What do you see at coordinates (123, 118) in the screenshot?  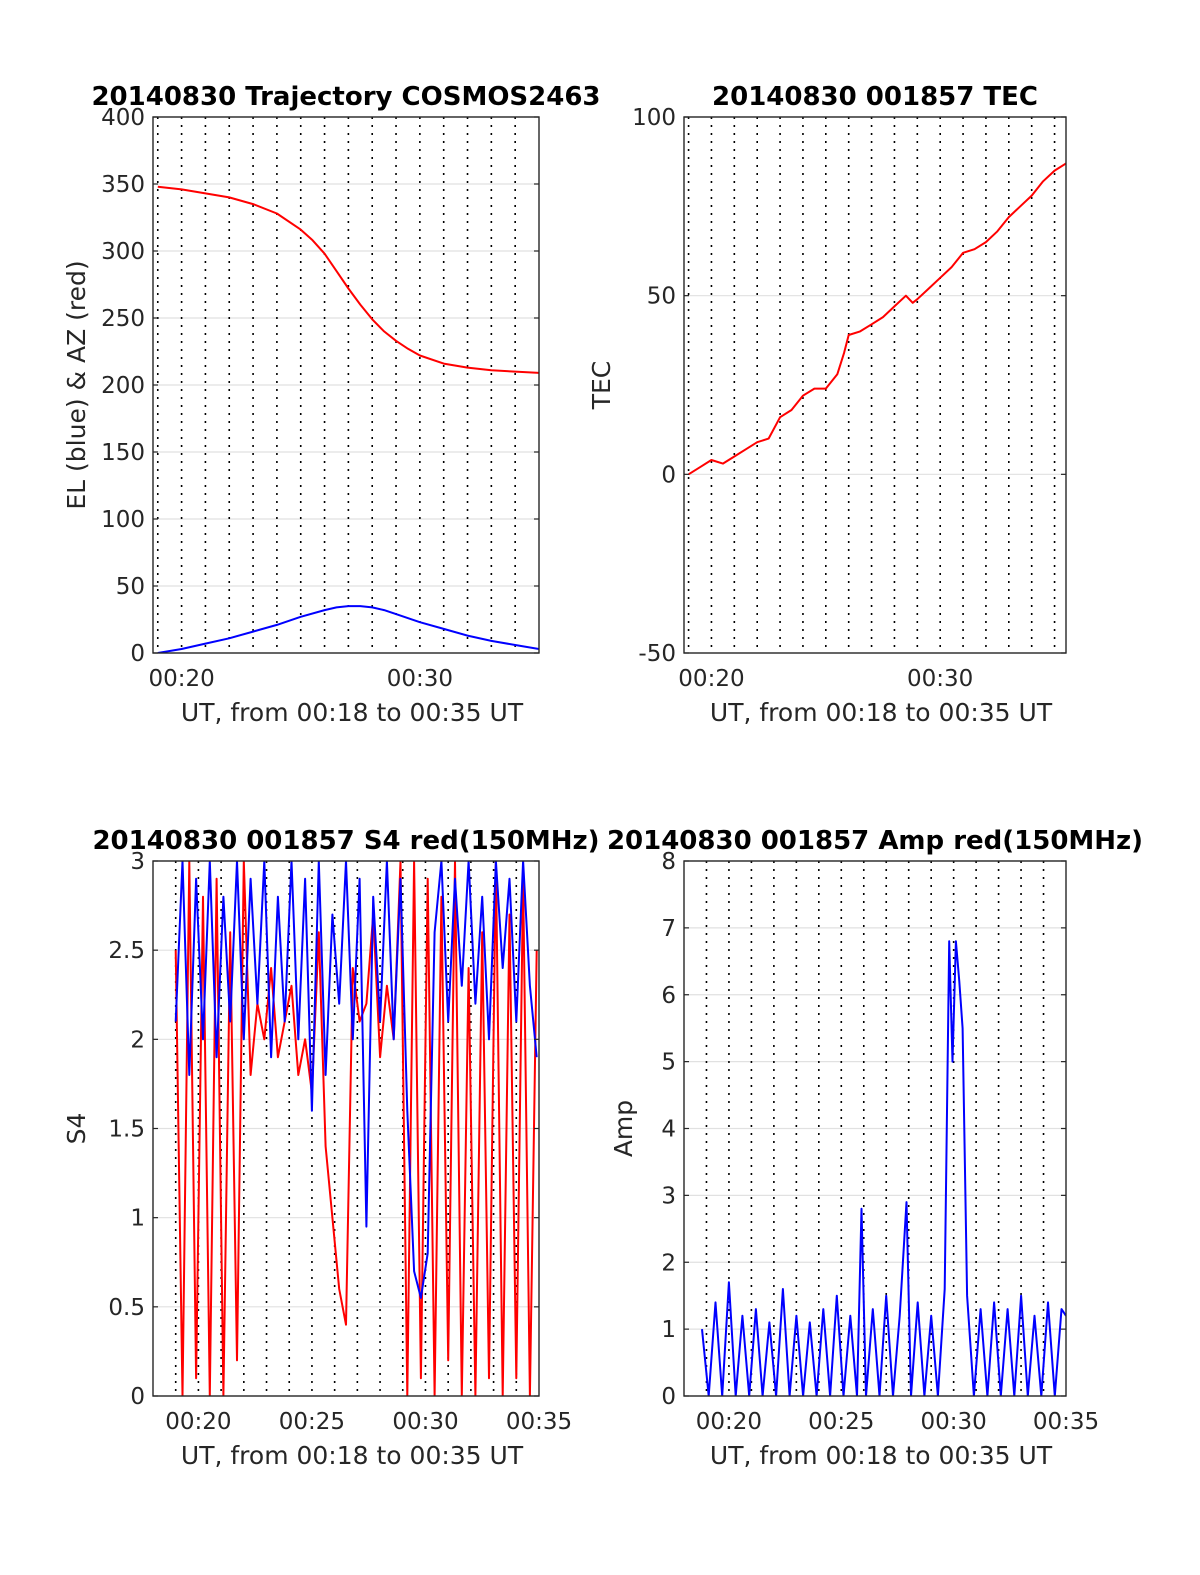 I see `y-tick-label: 400` at bounding box center [123, 118].